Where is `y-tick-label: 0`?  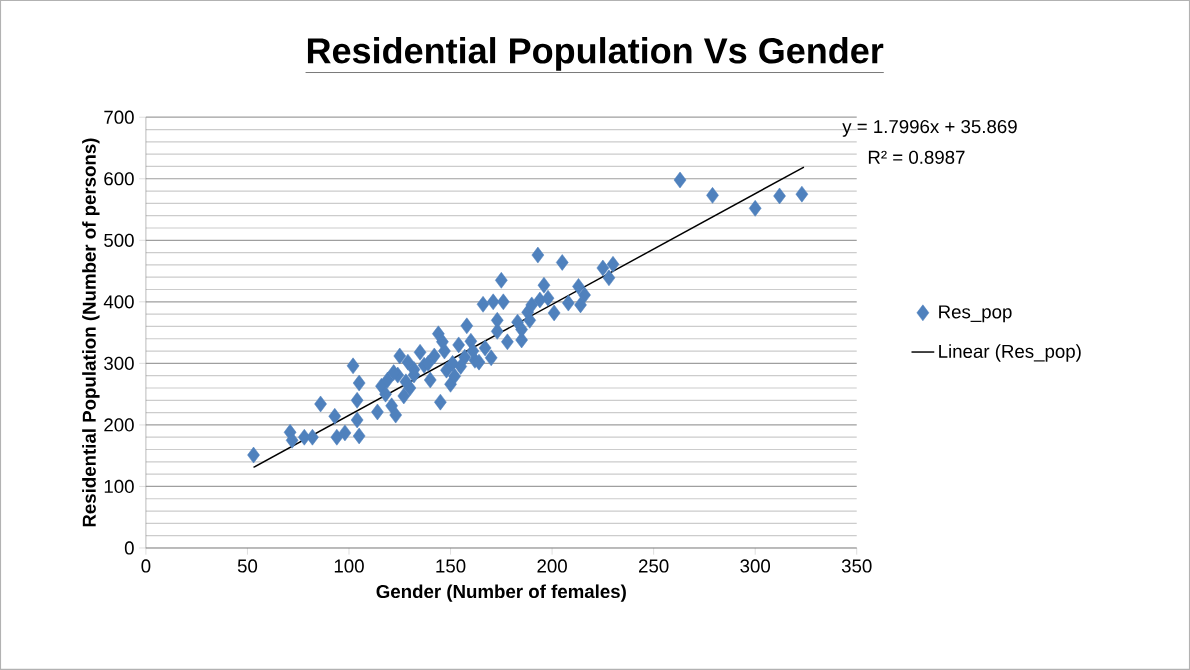 y-tick-label: 0 is located at coordinates (129, 548).